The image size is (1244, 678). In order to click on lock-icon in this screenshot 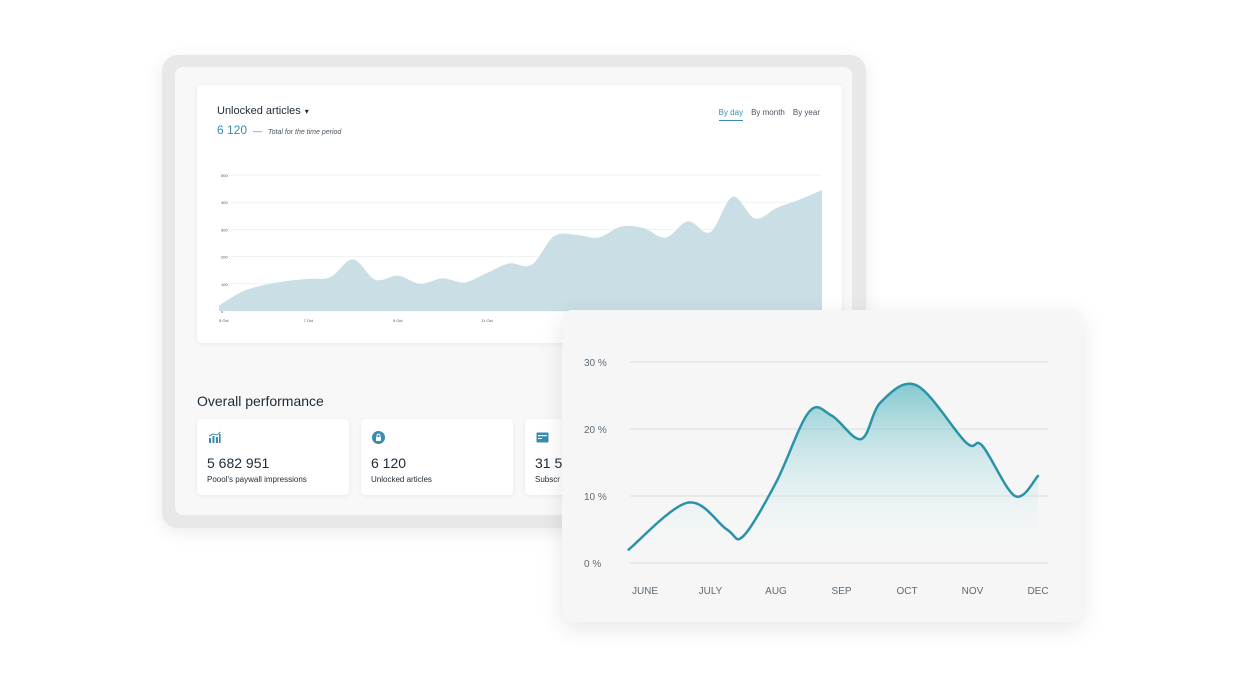, I will do `click(378, 437)`.